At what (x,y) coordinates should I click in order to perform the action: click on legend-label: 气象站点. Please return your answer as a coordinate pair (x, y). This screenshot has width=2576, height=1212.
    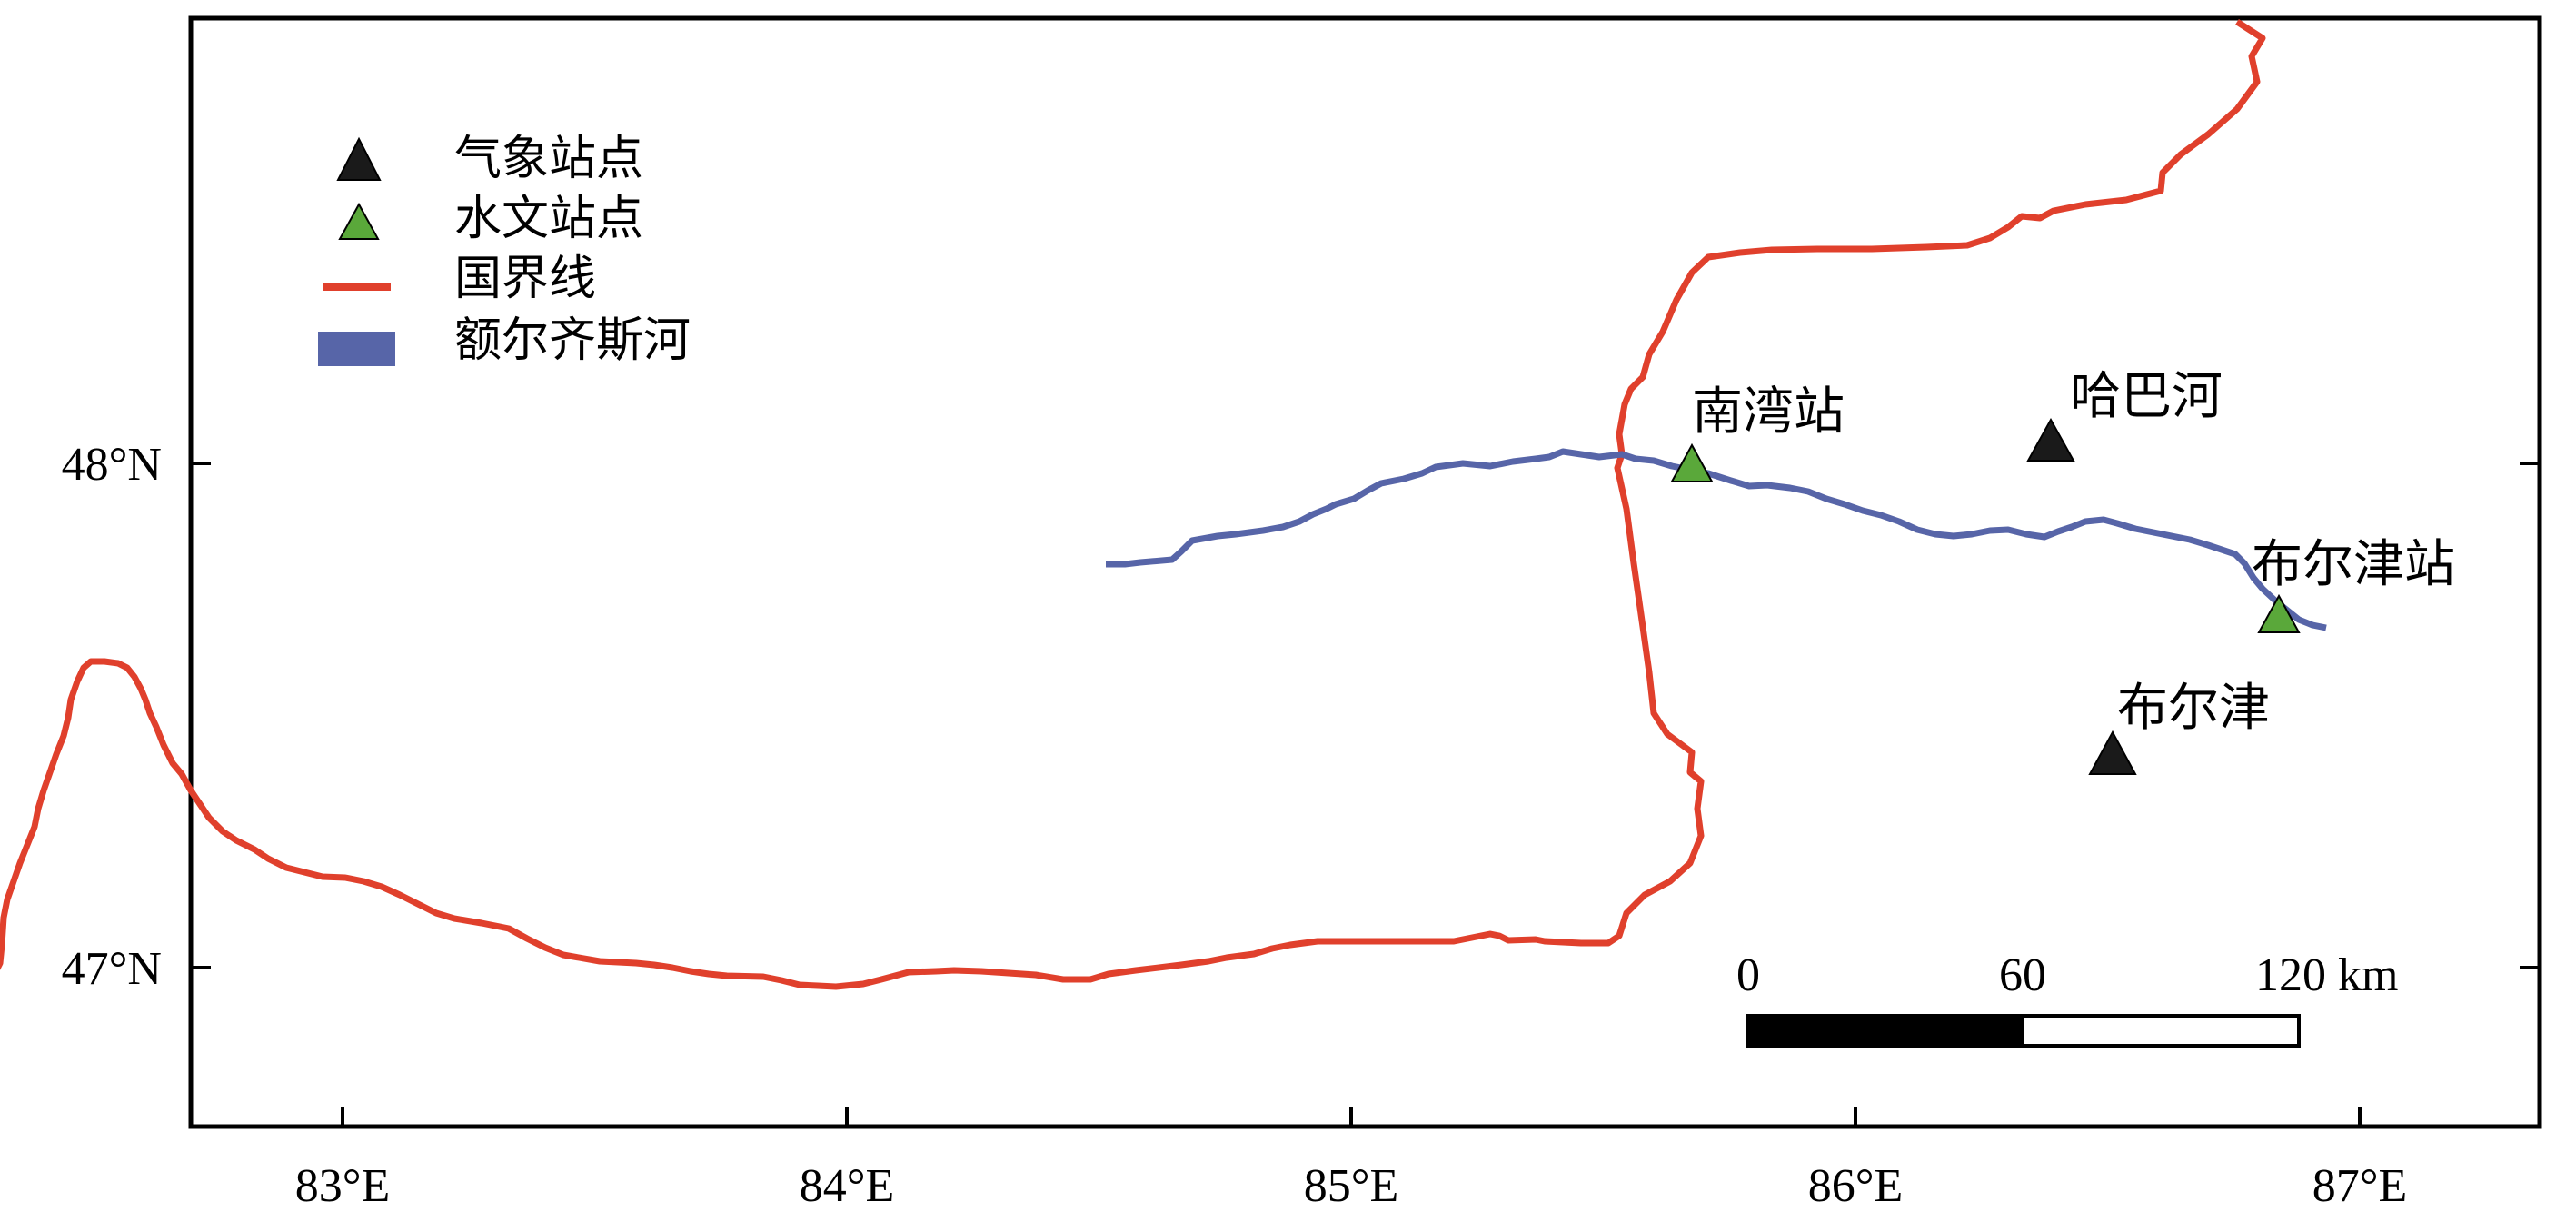
    Looking at the image, I should click on (548, 159).